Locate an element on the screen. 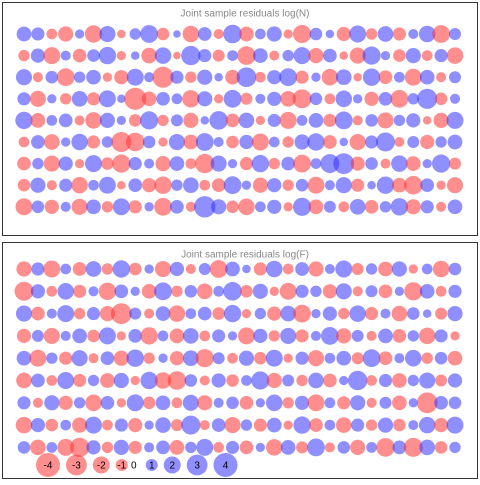  legend-label: 0 is located at coordinates (134, 466).